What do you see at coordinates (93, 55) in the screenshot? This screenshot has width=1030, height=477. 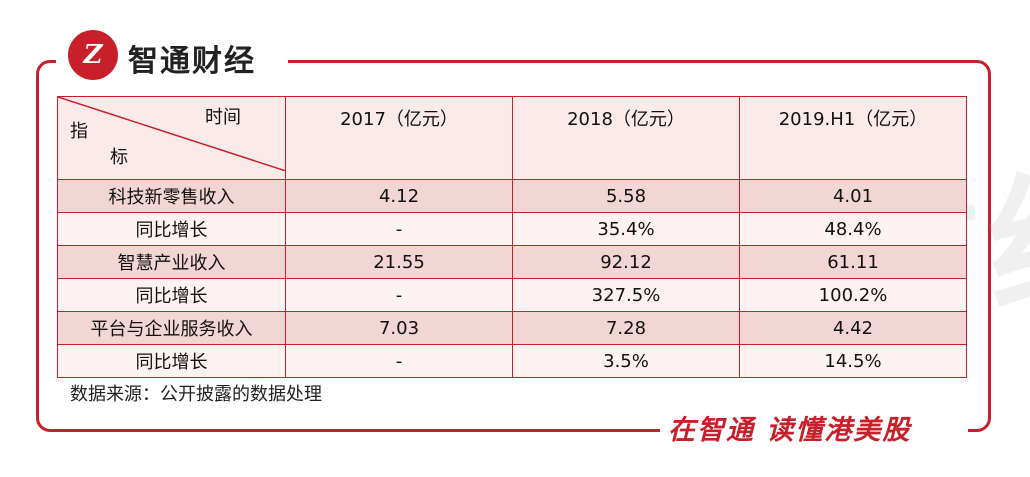 I see `brand-logo-icon: Z` at bounding box center [93, 55].